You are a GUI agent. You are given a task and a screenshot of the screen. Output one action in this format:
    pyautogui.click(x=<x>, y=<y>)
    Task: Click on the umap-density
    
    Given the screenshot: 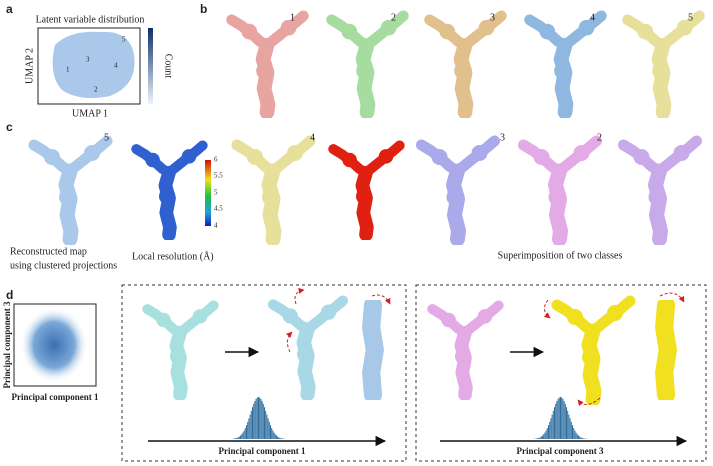 What is the action you would take?
    pyautogui.click(x=93, y=64)
    